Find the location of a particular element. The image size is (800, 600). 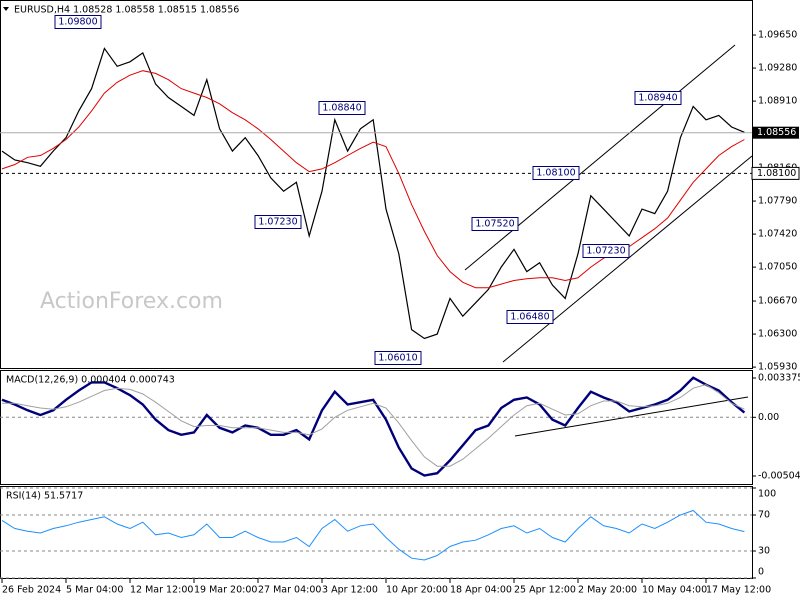

x-tick-label: 19 Mar 20:00 is located at coordinates (225, 590).